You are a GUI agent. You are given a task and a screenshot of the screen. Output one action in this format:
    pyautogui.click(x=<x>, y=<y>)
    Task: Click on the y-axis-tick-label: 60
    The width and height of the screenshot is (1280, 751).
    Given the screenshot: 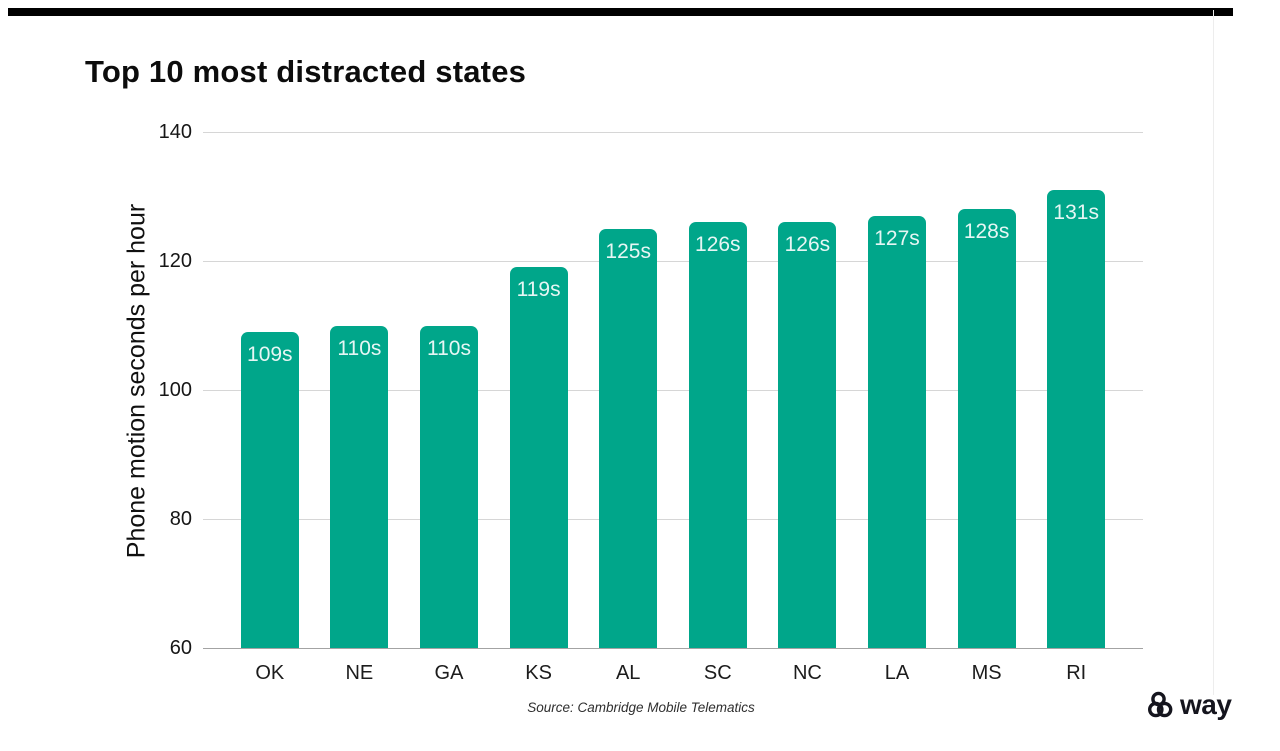 What is the action you would take?
    pyautogui.click(x=180, y=648)
    